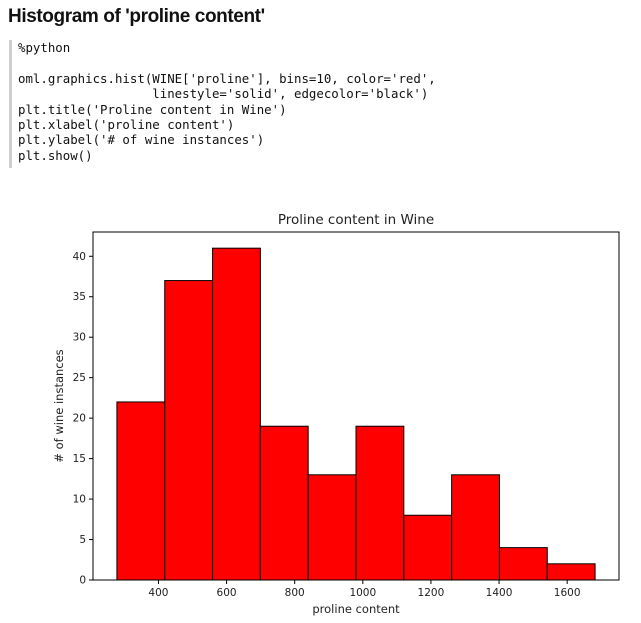 This screenshot has width=641, height=623. Describe the element at coordinates (136, 16) in the screenshot. I see `page-title: Histogram of 'proline content'` at that location.